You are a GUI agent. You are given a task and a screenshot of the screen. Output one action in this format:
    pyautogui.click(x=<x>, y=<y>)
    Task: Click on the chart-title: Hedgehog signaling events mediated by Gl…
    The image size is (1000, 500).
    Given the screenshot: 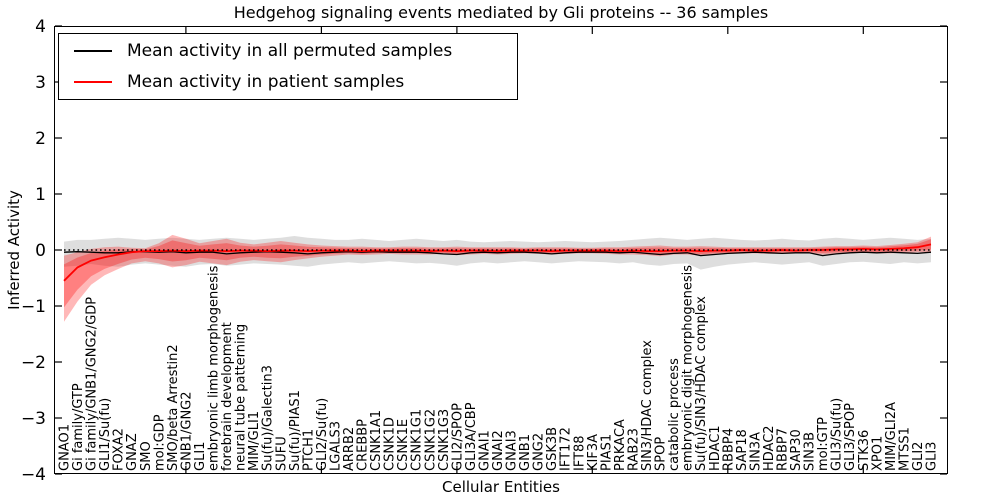 What is the action you would take?
    pyautogui.click(x=501, y=12)
    